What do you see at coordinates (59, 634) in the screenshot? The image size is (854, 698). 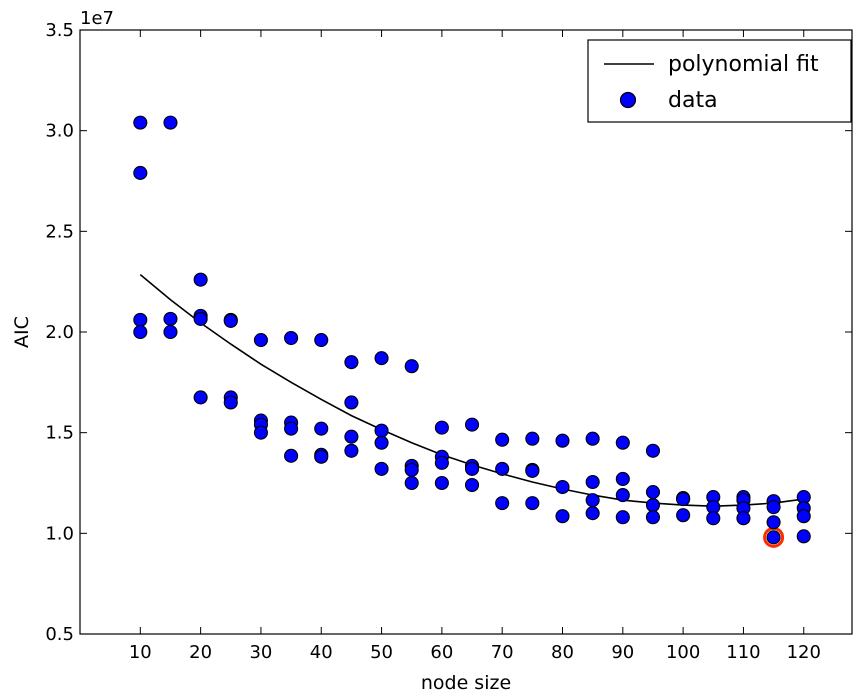 I see `y-tick-label: 0.5` at bounding box center [59, 634].